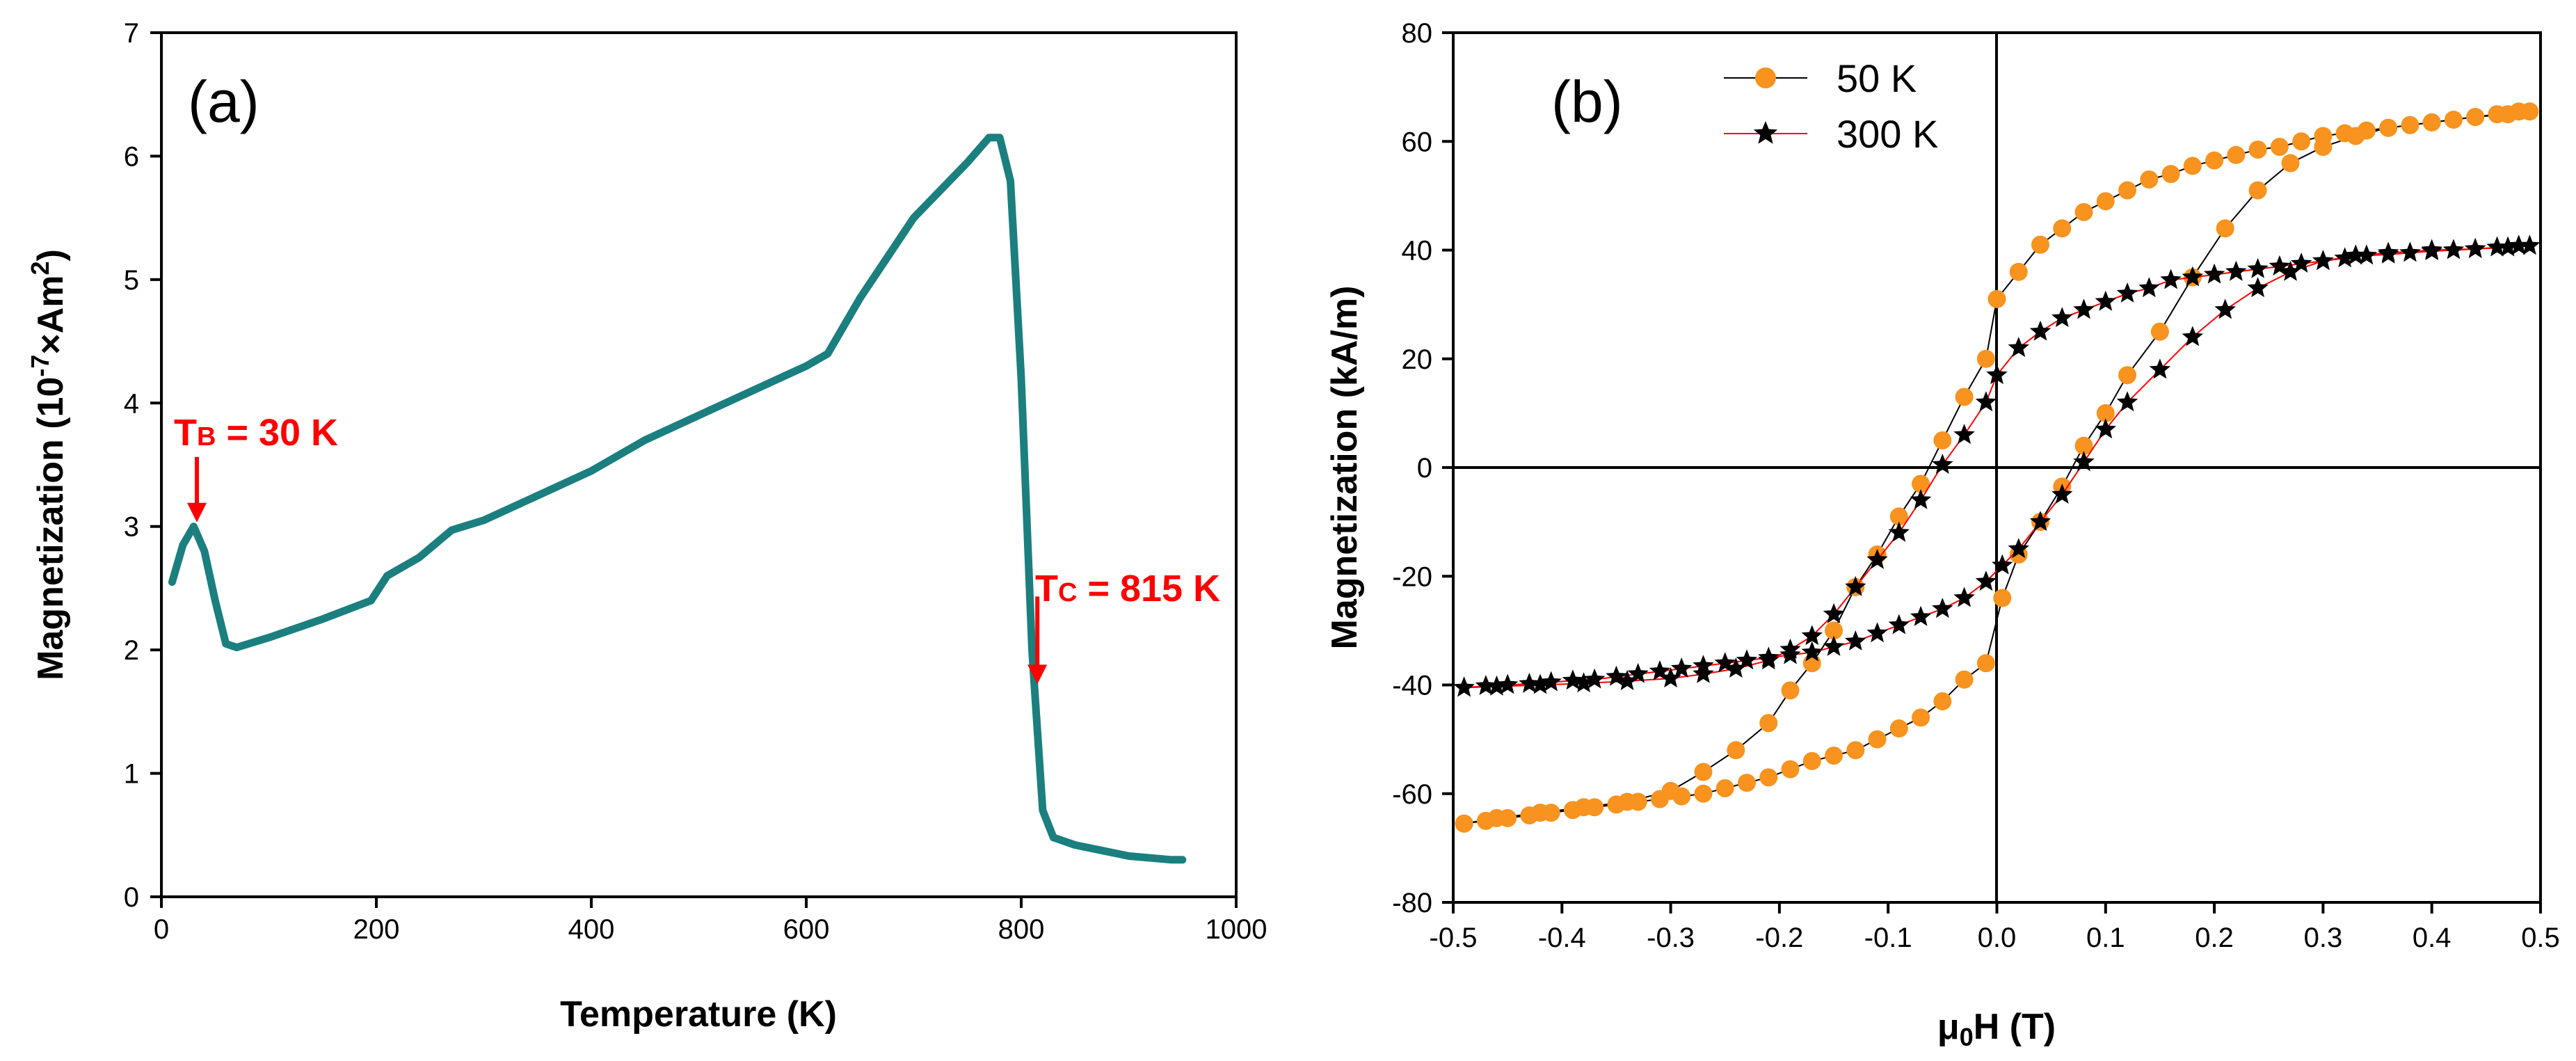 Image resolution: width=2576 pixels, height=1061 pixels. What do you see at coordinates (131, 156) in the screenshot?
I see `y-tick-label-a: 6` at bounding box center [131, 156].